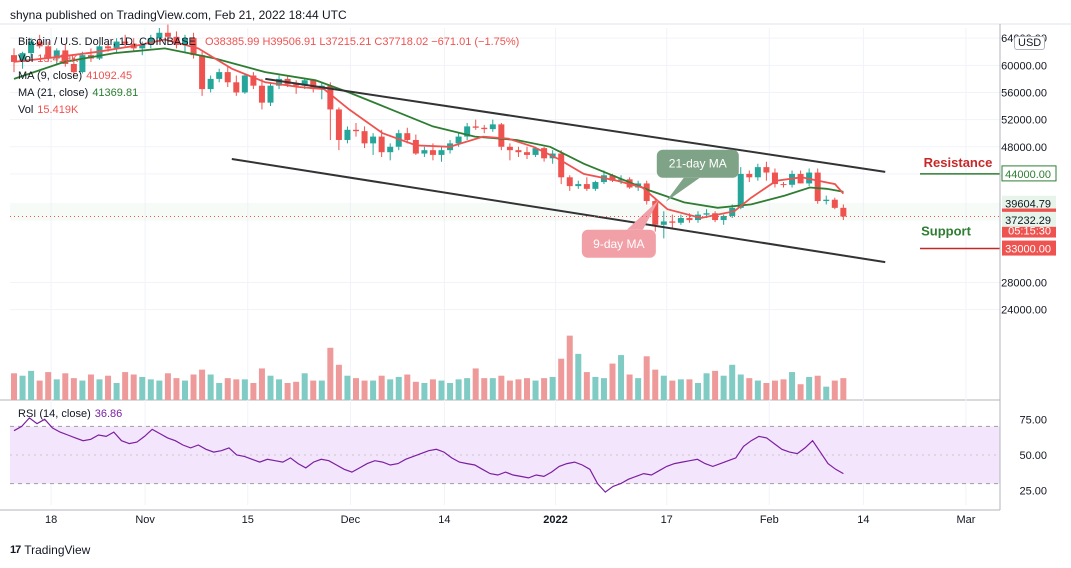 This screenshot has width=1071, height=568. I want to click on tradingview-footer: 17 TradingView, so click(50, 550).